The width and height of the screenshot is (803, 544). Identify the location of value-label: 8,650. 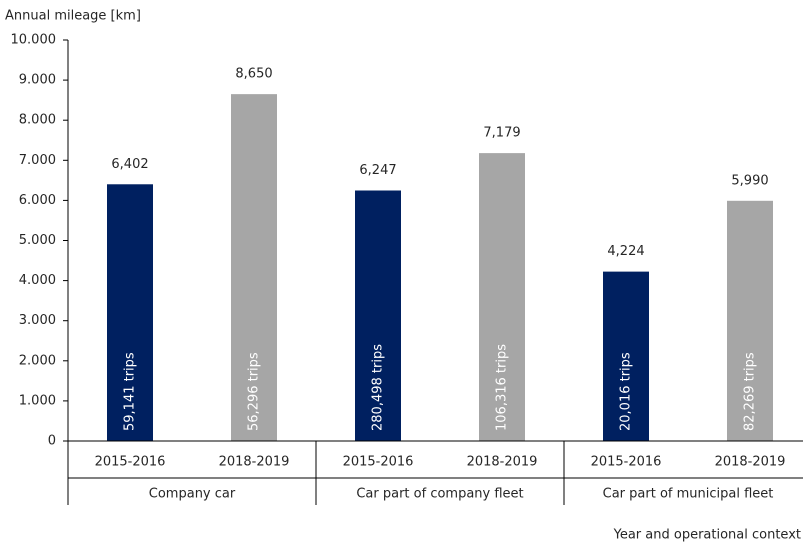
(253, 74).